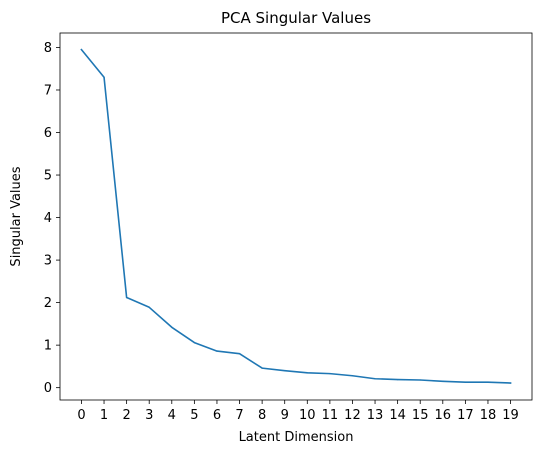  I want to click on x-tick-label: 17, so click(465, 415).